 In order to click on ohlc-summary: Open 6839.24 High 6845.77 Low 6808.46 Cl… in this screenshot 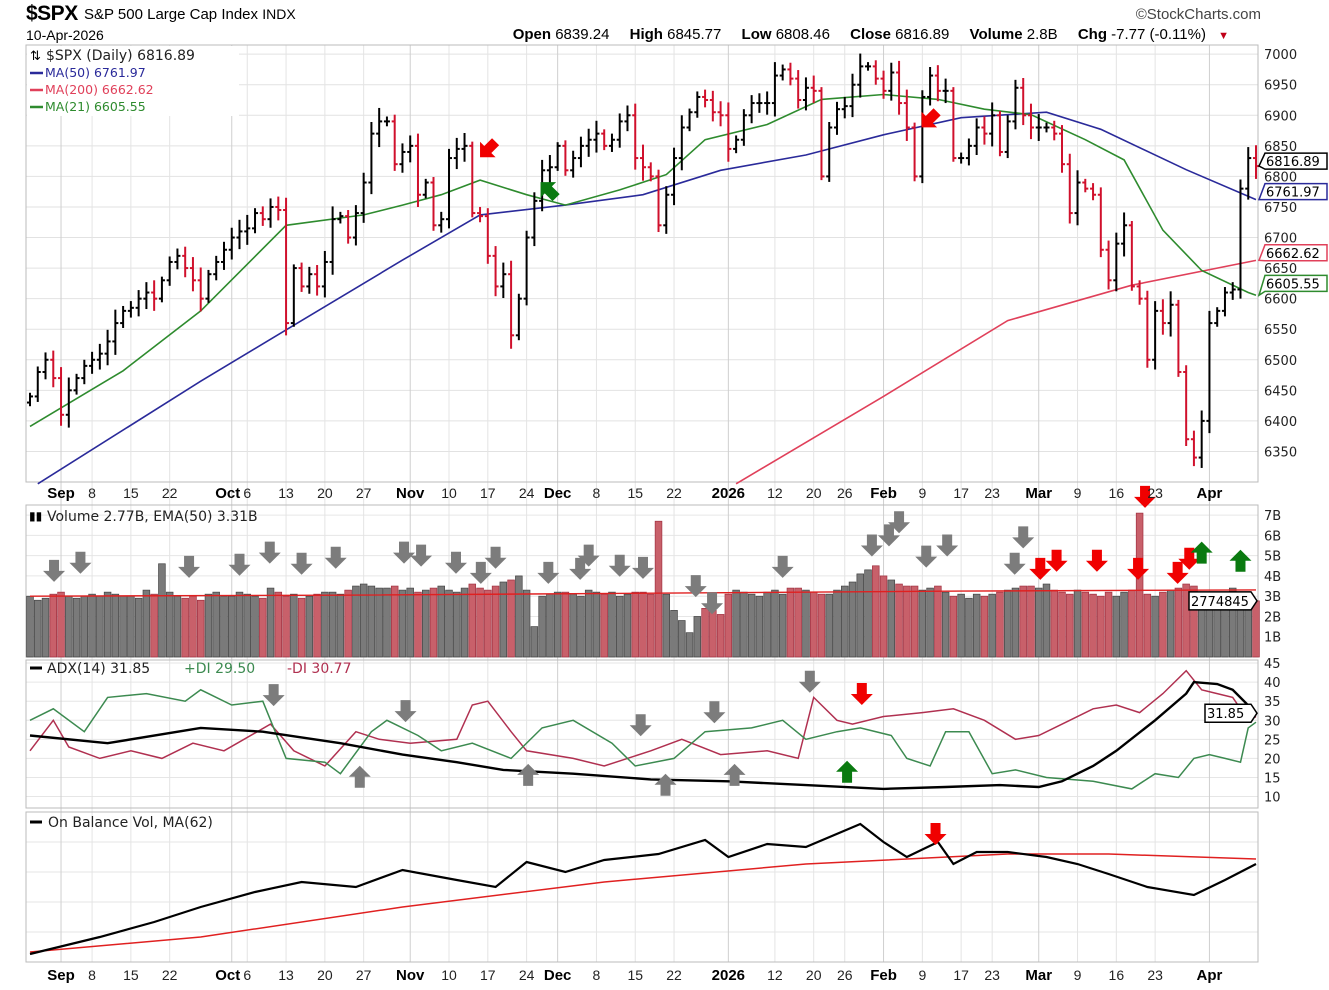, I will do `click(879, 34)`.